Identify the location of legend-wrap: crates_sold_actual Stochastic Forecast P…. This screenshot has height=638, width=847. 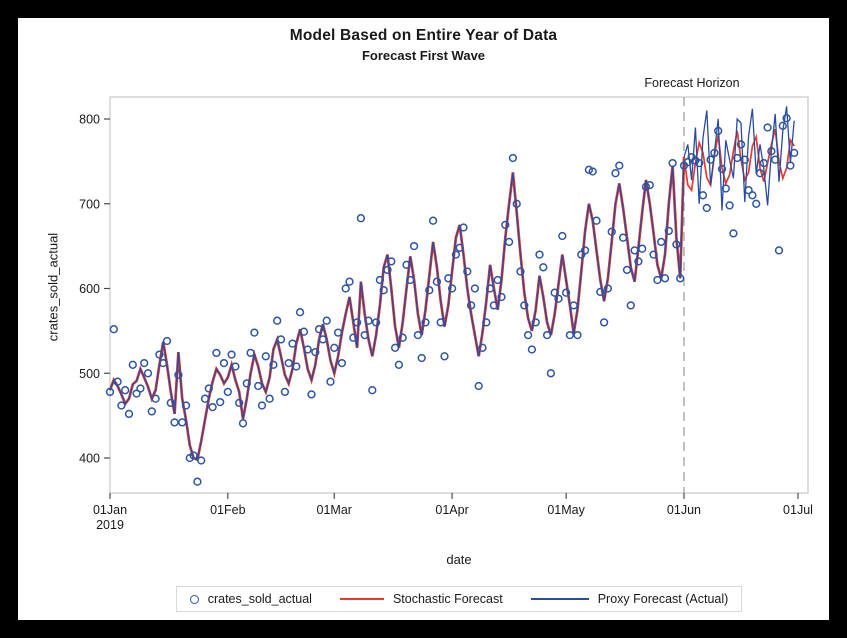
(459, 599).